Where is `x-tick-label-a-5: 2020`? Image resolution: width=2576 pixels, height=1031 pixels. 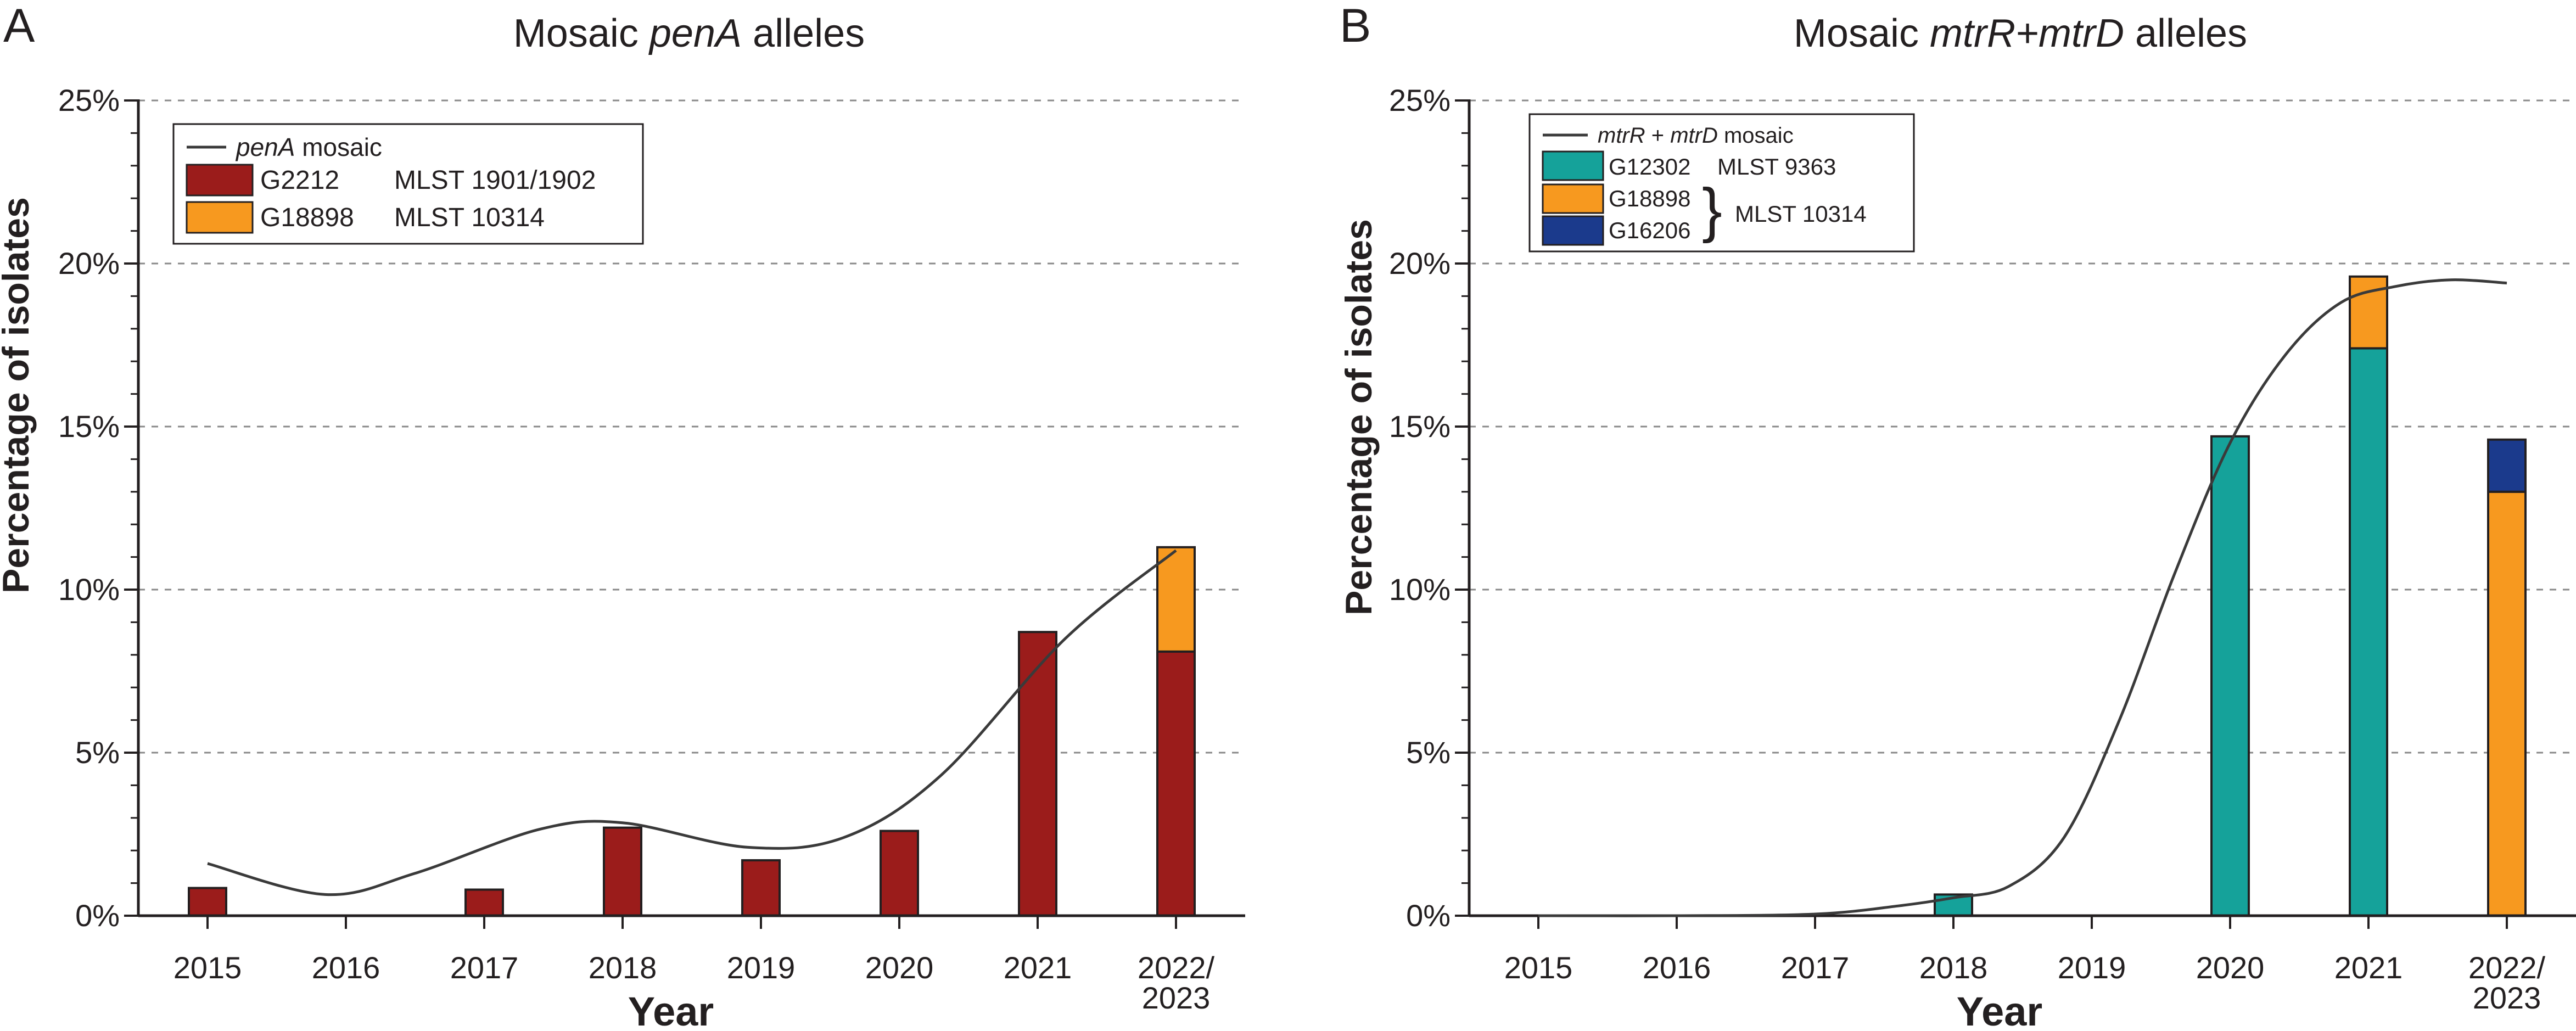
x-tick-label-a-5: 2020 is located at coordinates (900, 967).